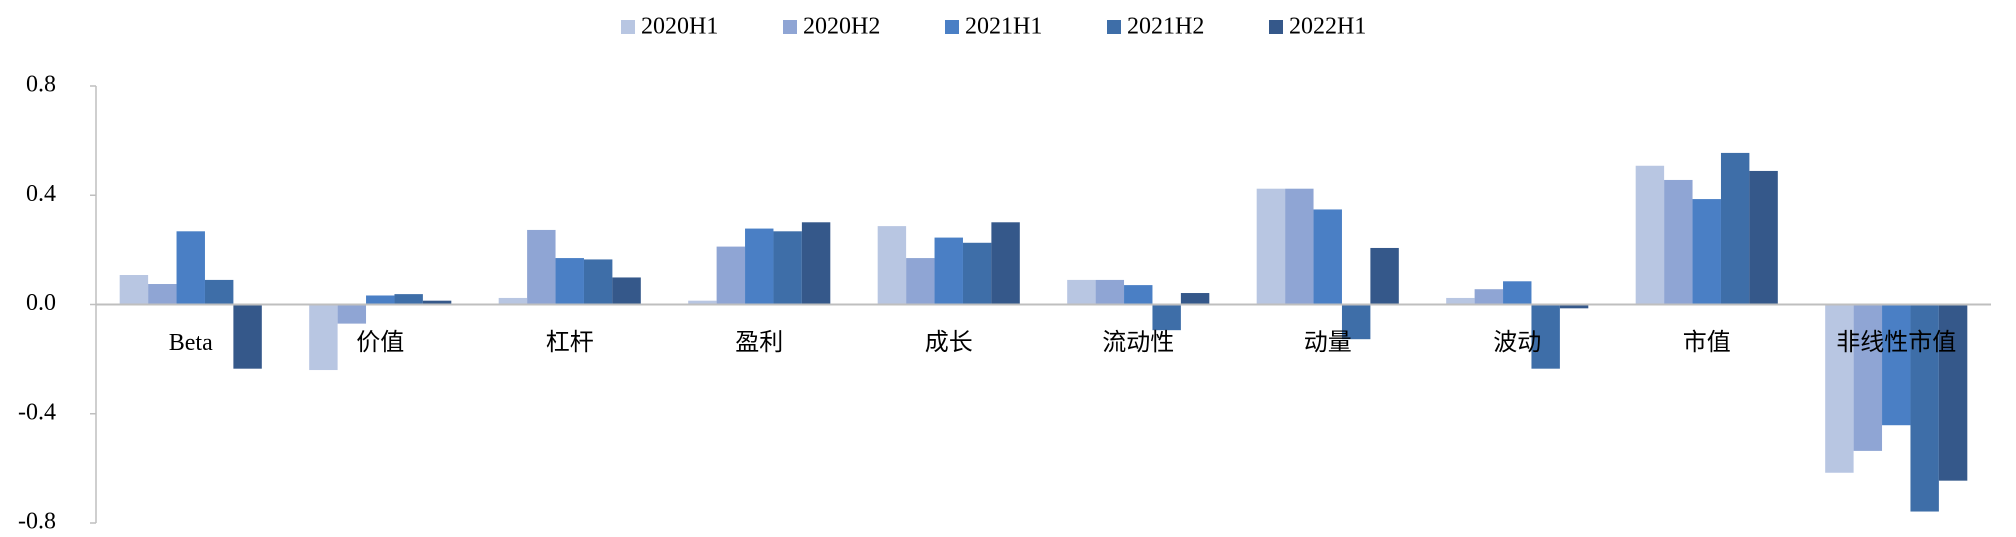  Describe the element at coordinates (759, 342) in the screenshot. I see `x-tick-label: 盈利` at that location.